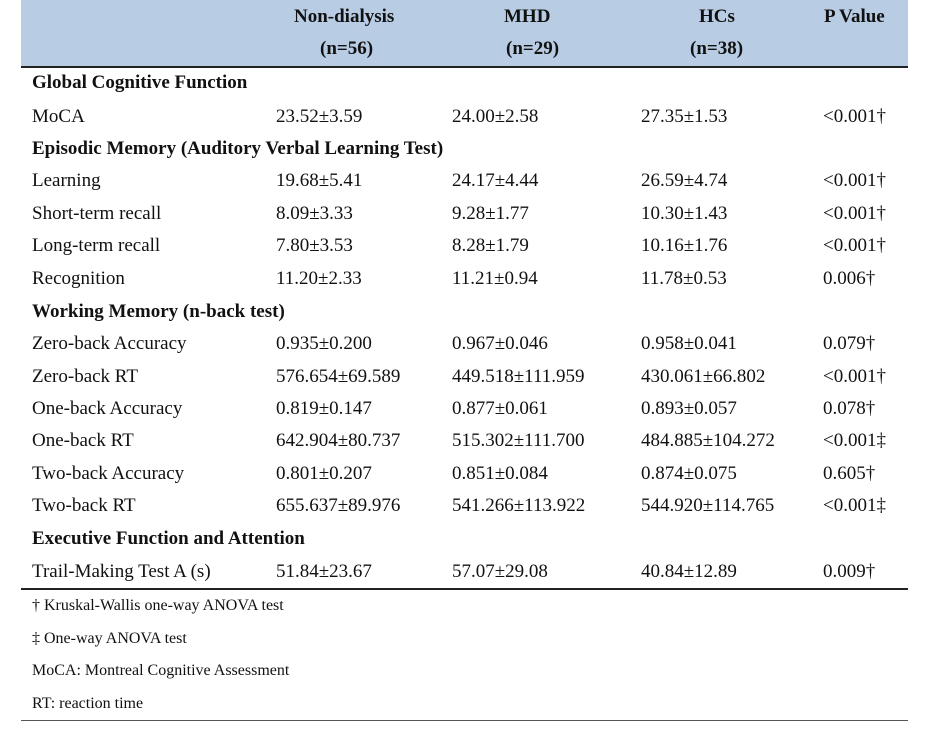 The width and height of the screenshot is (928, 754). What do you see at coordinates (158, 311) in the screenshot?
I see `section-title: Working Memory (n-back test)` at bounding box center [158, 311].